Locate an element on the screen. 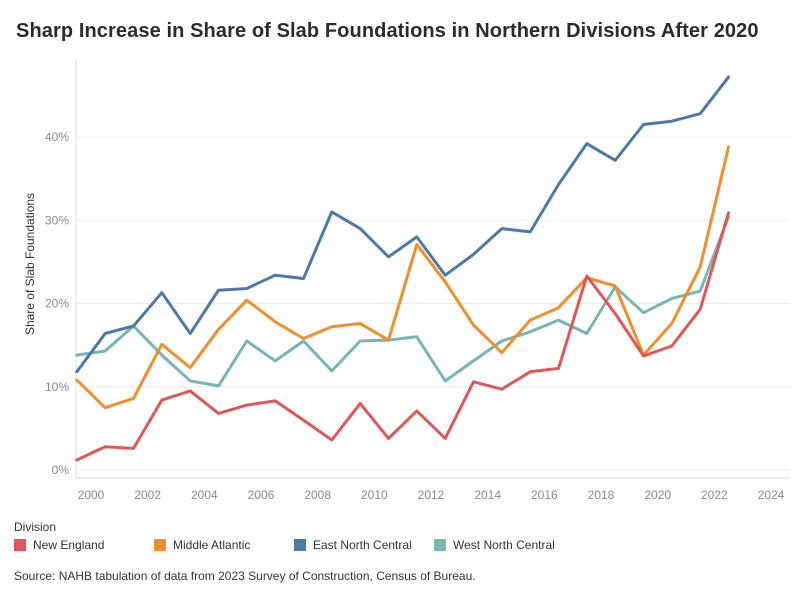  x-tick-label: 2006 is located at coordinates (261, 495).